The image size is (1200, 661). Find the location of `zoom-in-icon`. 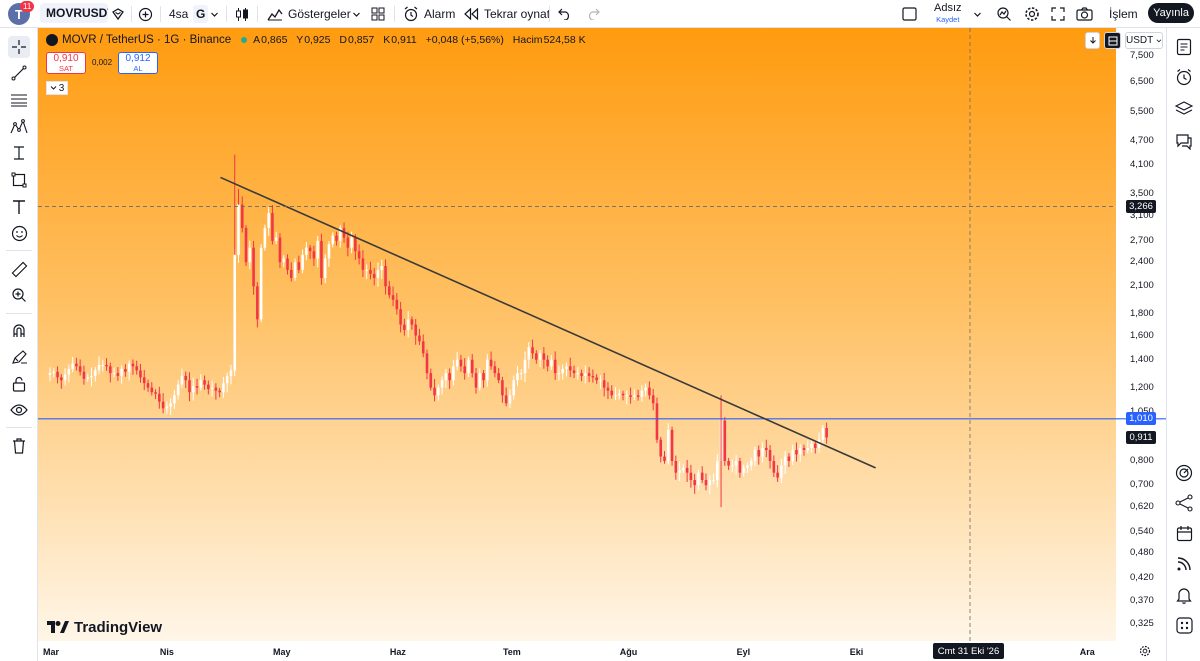

zoom-in-icon is located at coordinates (19, 295).